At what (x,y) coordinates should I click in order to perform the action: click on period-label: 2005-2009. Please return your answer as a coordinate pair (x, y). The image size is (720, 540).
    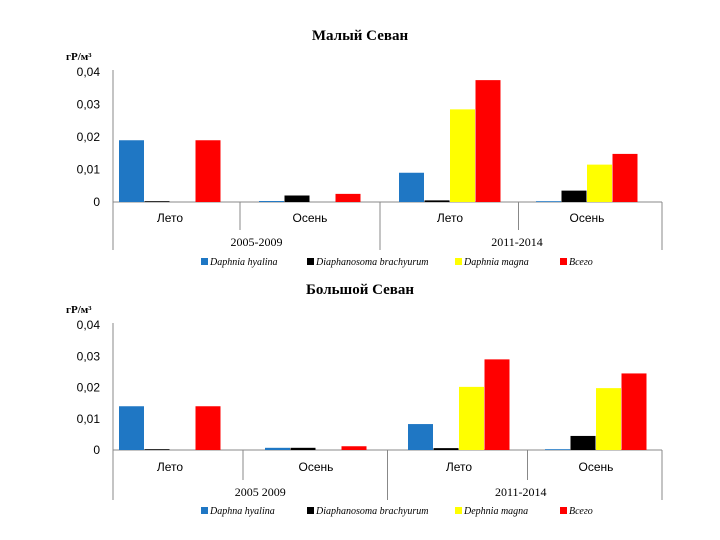
    Looking at the image, I should click on (257, 242).